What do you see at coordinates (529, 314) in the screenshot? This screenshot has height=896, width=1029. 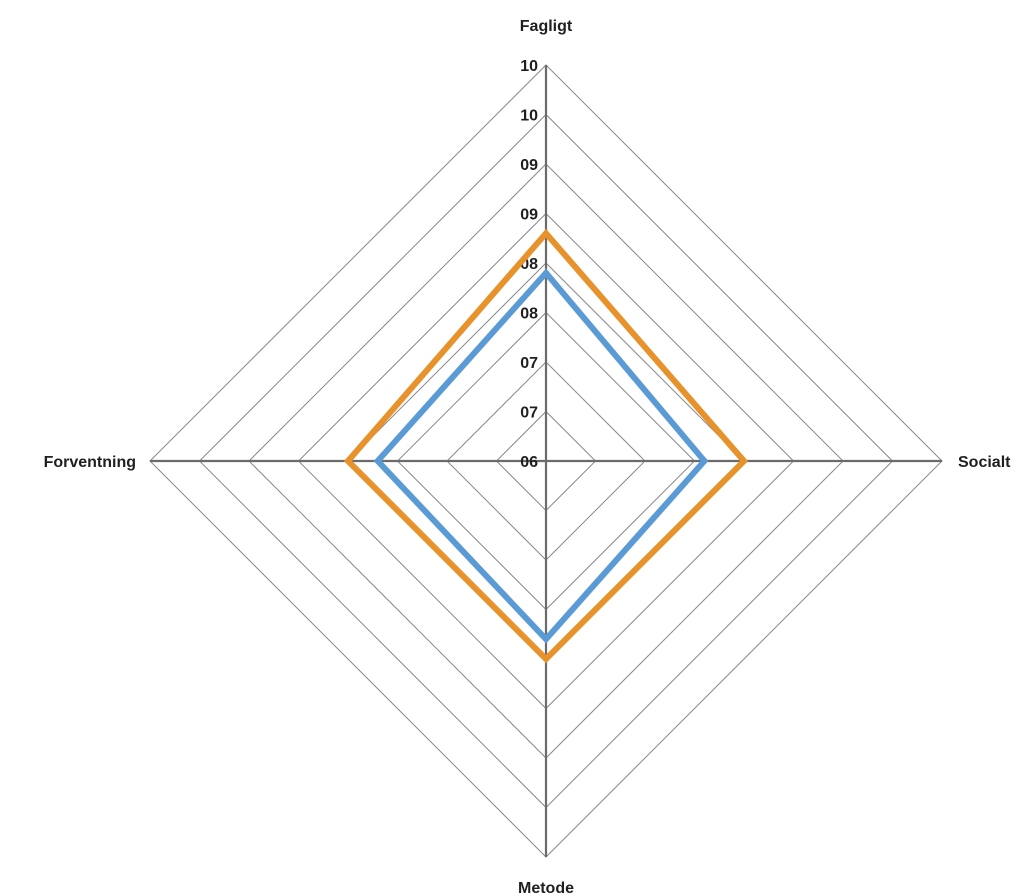 I see `tick-label: 08` at bounding box center [529, 314].